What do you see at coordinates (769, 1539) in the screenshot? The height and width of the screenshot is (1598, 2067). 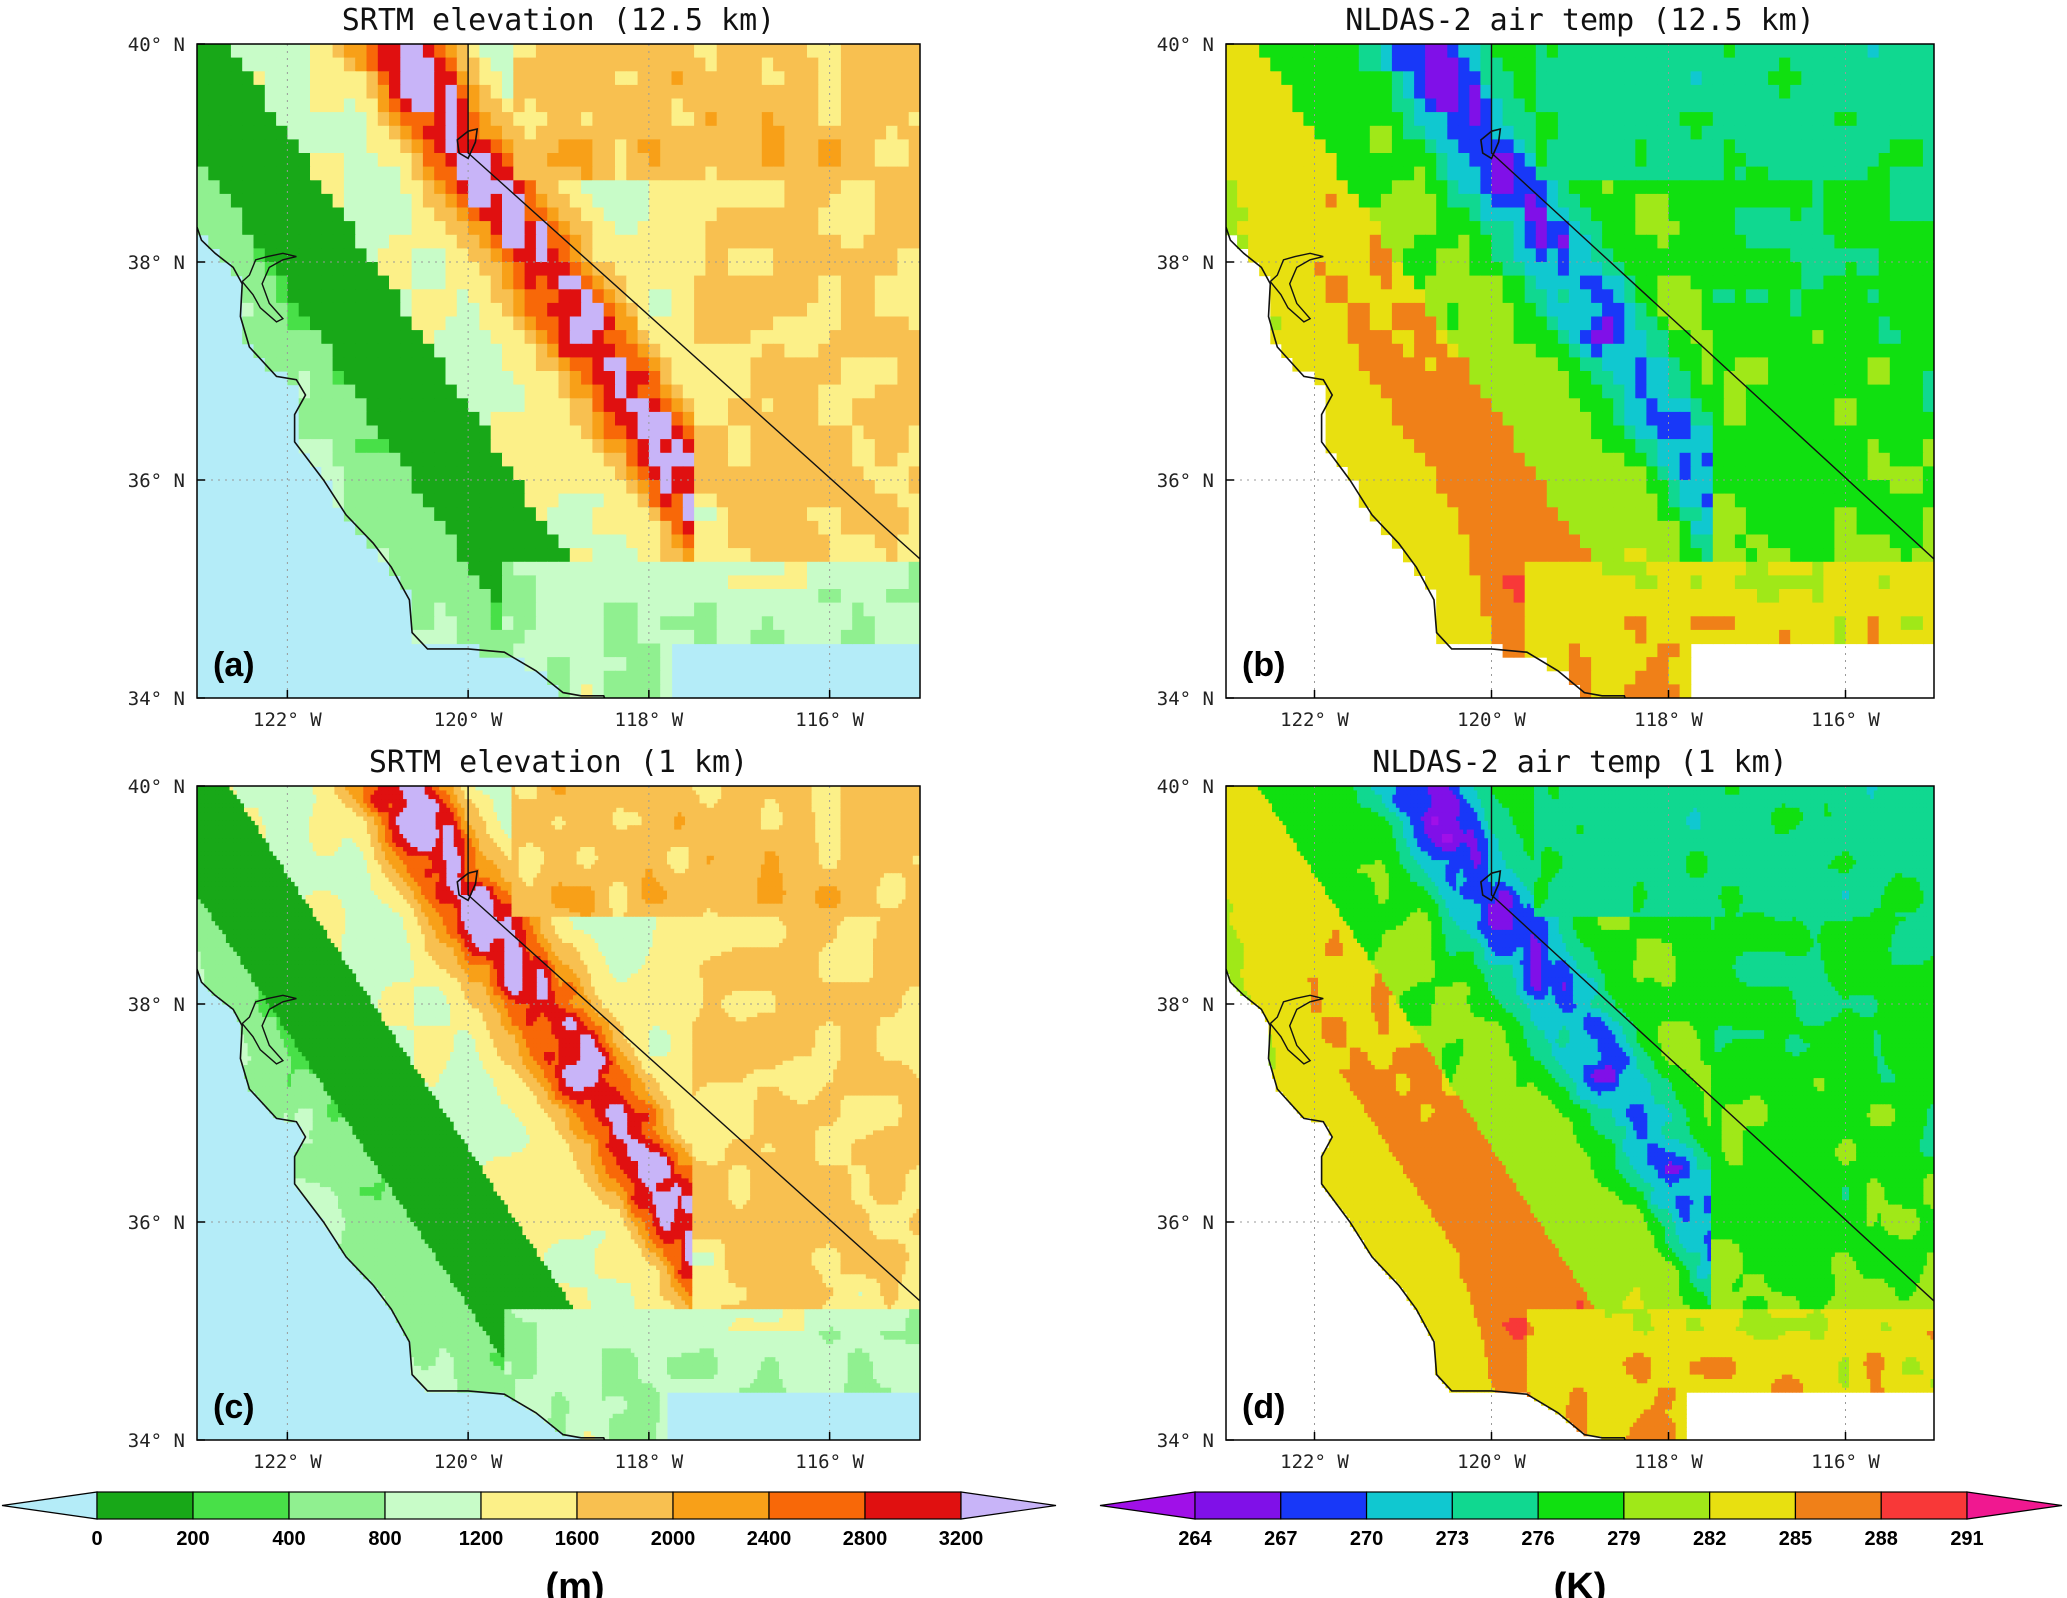 I see `colorbar-tick-label: 2400` at bounding box center [769, 1539].